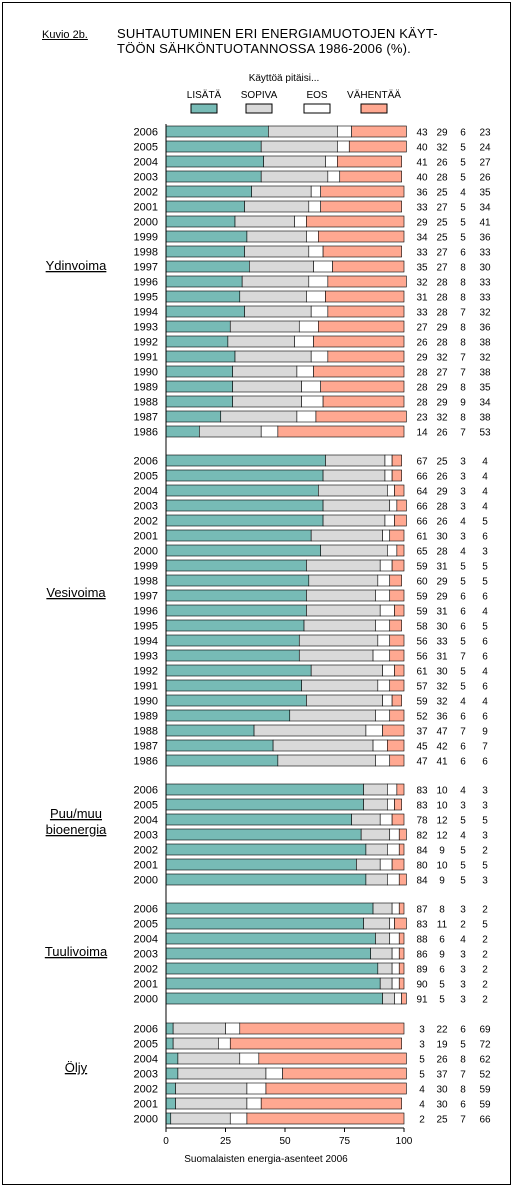  I want to click on data-label: 38, so click(485, 343).